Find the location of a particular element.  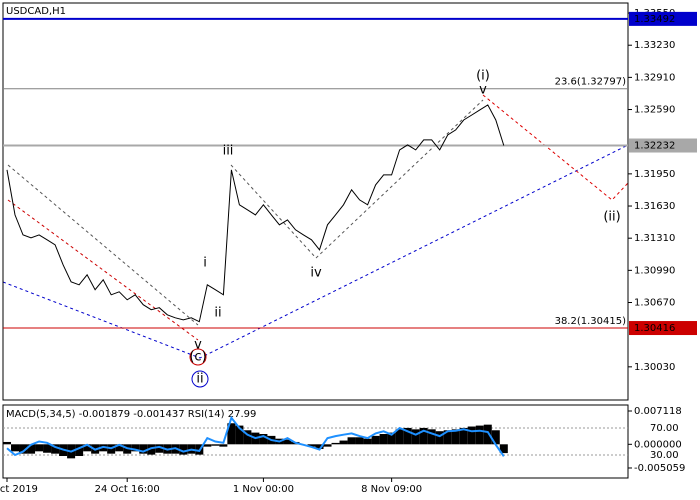

y-tick-label: 1.31950 is located at coordinates (654, 174).